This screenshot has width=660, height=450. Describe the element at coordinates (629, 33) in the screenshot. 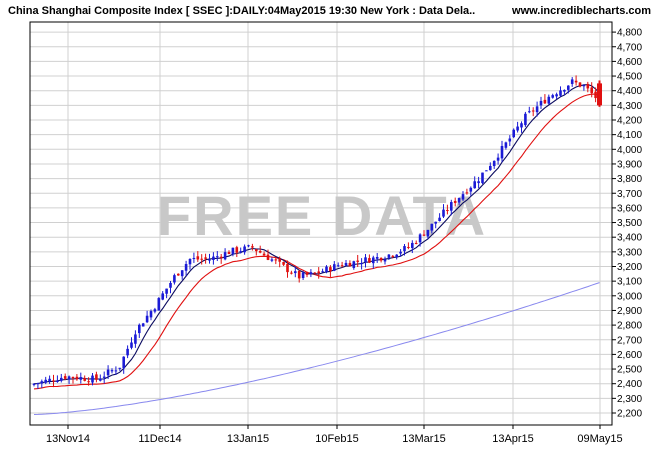

I see `y-tick-label: 4,800` at that location.